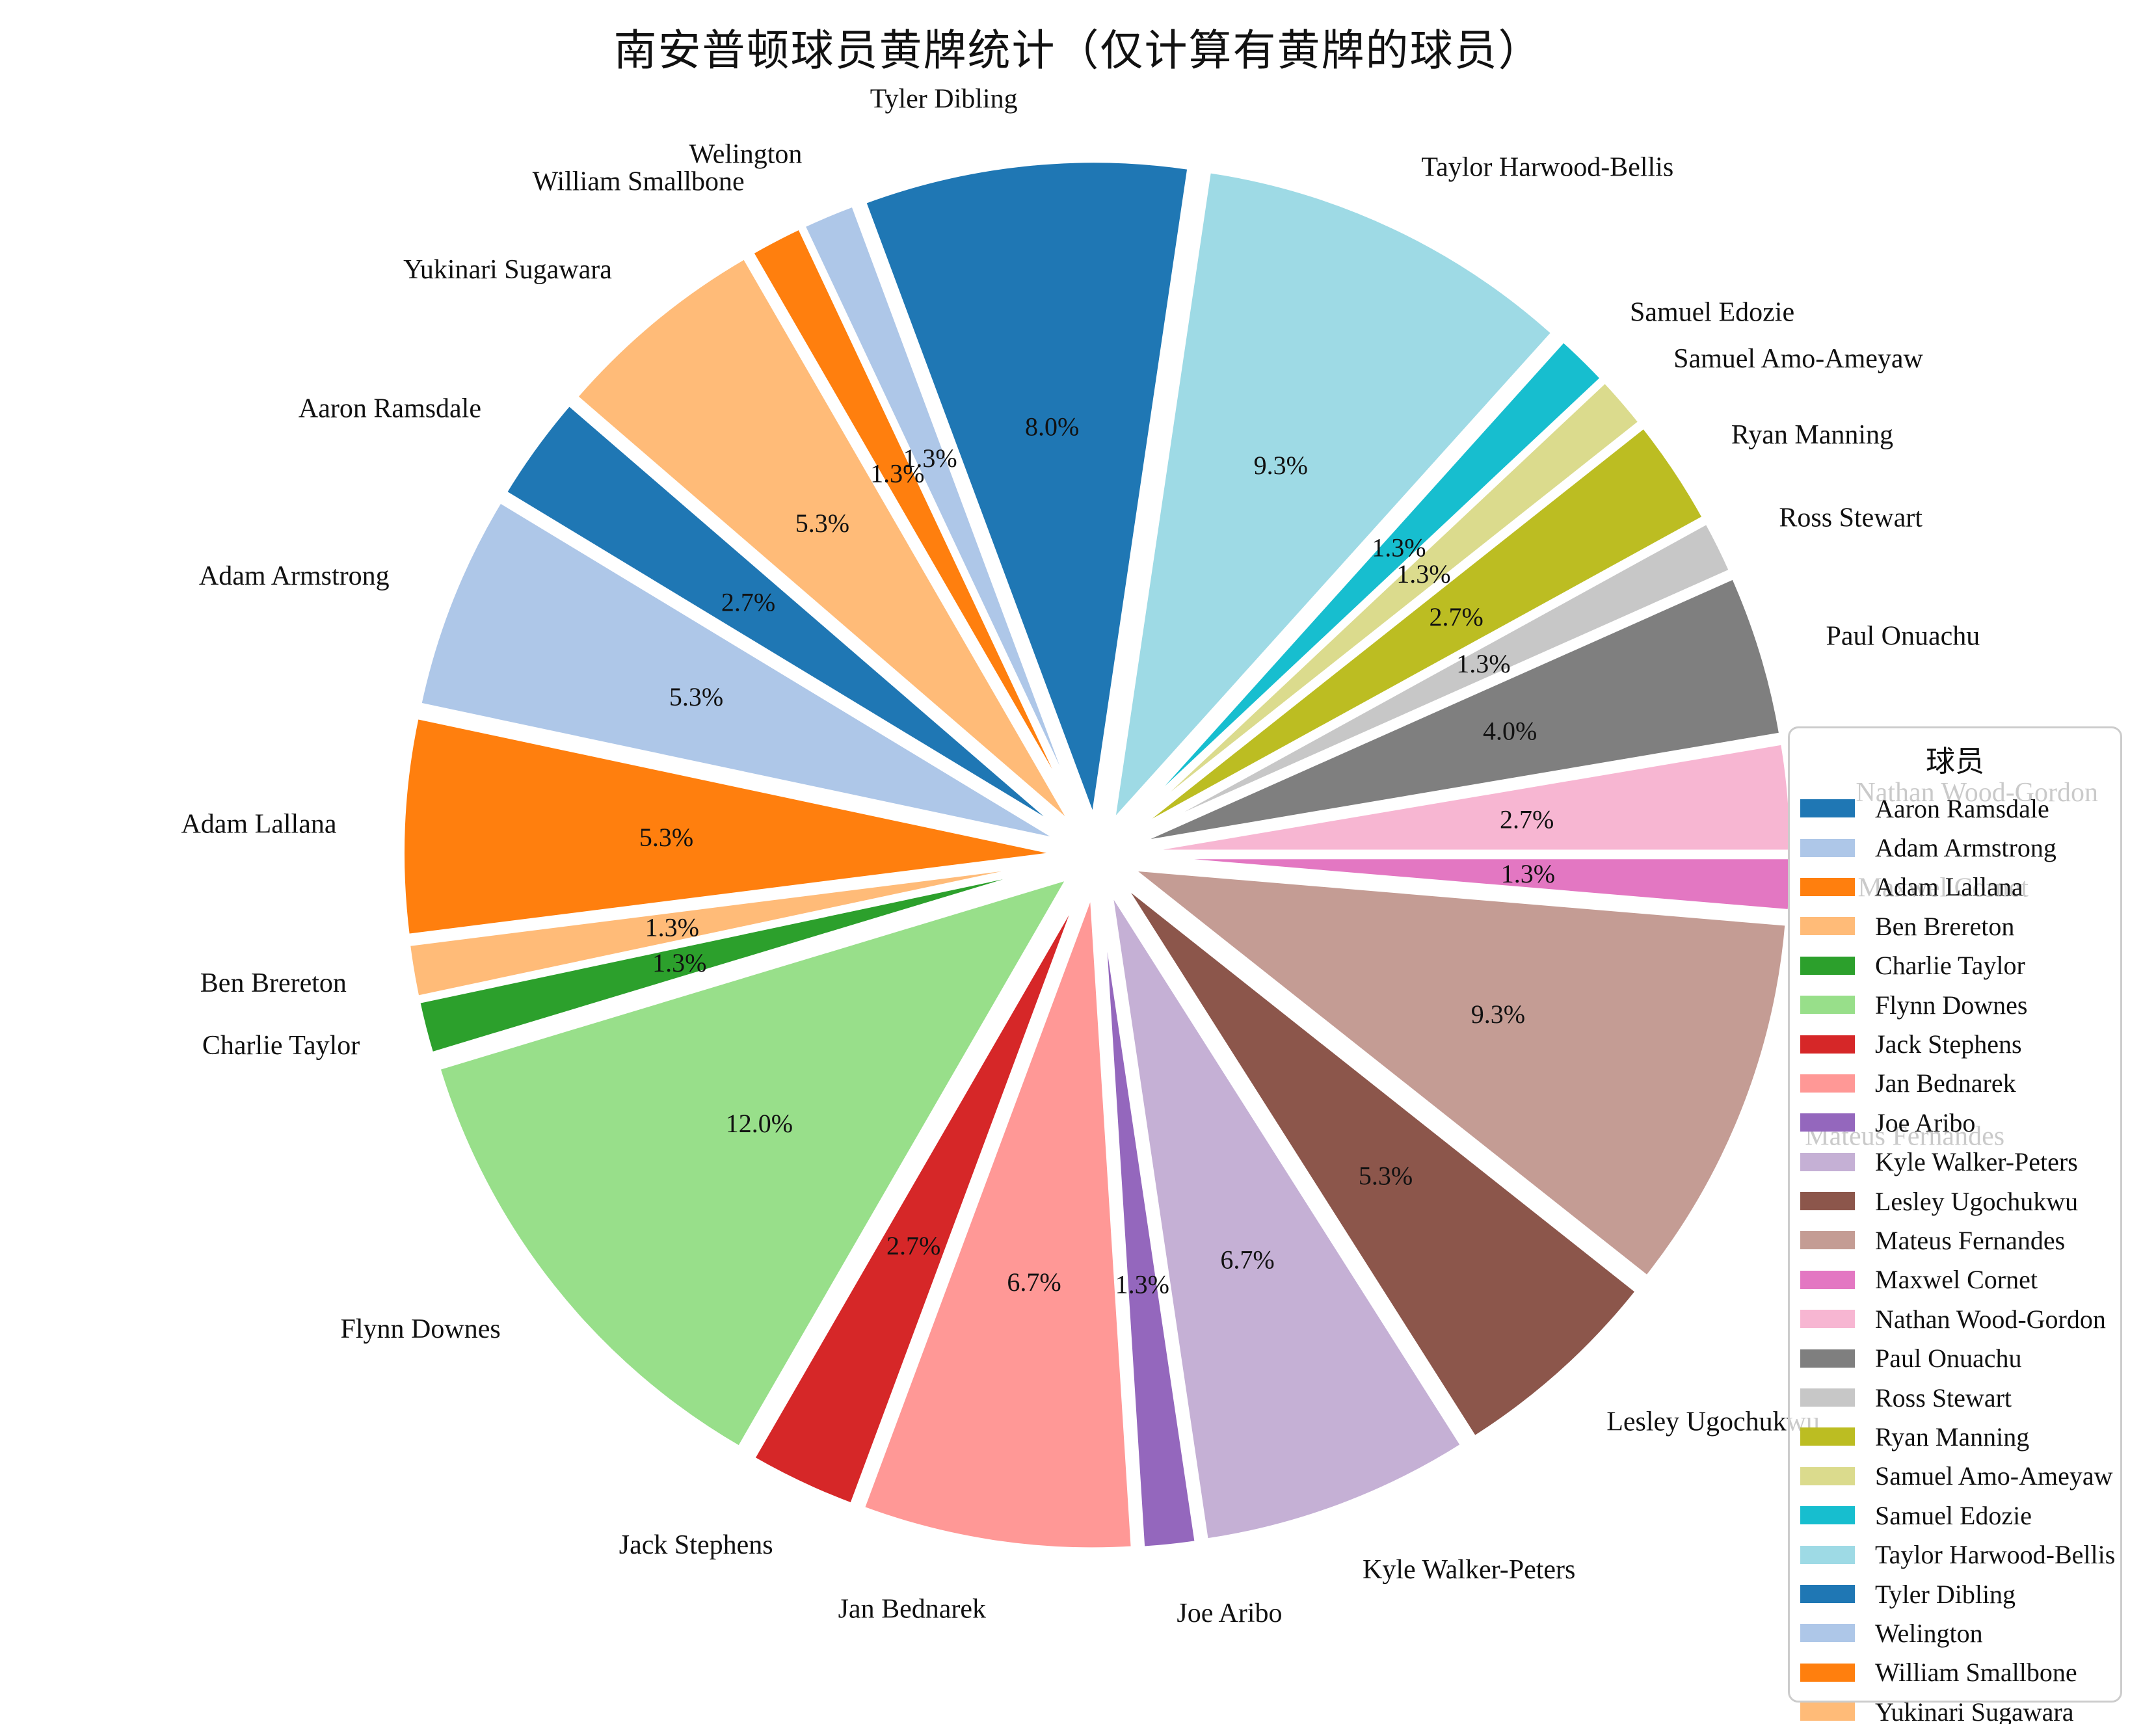  Describe the element at coordinates (1827, 965) in the screenshot. I see `legend-swatch-charlie-taylor` at that location.